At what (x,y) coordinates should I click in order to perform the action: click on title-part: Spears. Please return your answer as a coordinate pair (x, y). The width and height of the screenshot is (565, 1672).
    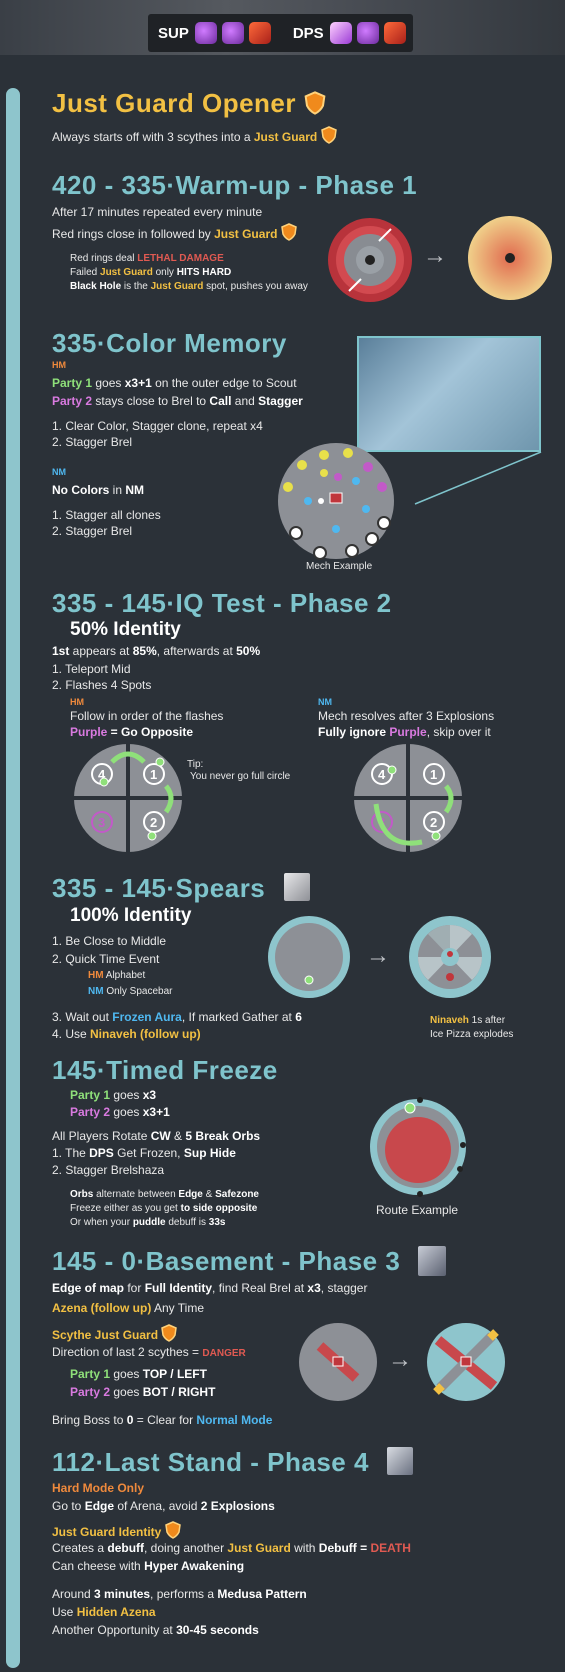
    Looking at the image, I should click on (220, 888).